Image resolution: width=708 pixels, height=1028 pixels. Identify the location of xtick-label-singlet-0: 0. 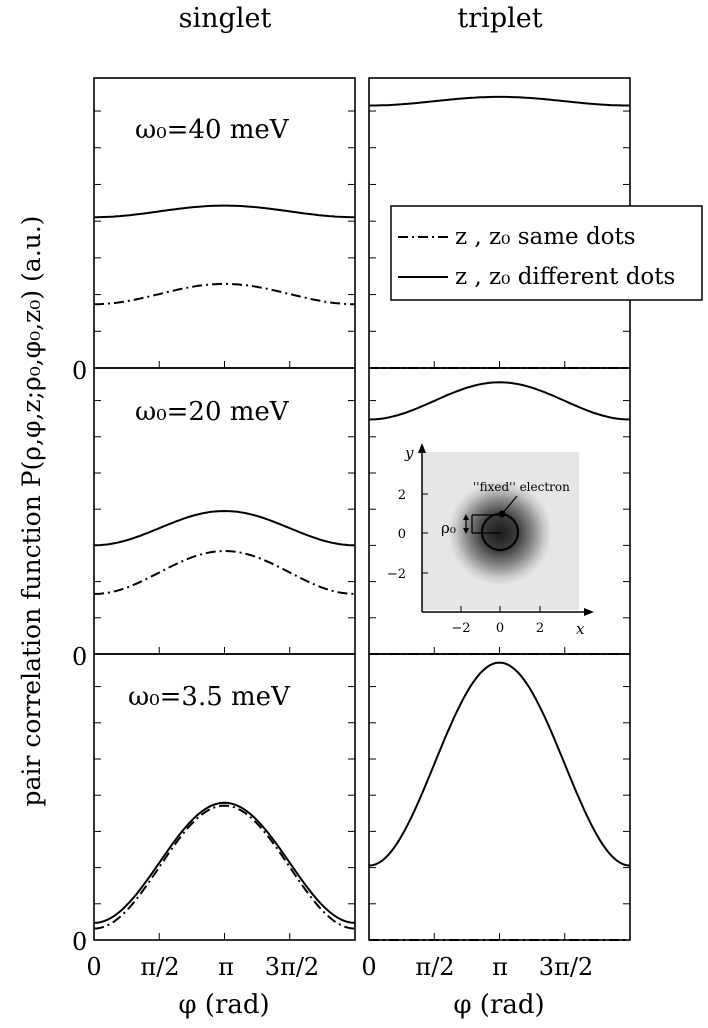
(93, 967).